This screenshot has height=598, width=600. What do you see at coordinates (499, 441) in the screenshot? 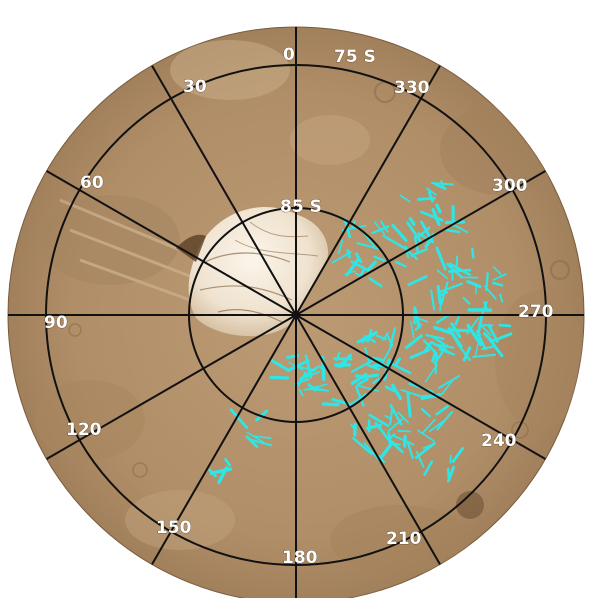
I see `longitude-label-240: 240` at bounding box center [499, 441].